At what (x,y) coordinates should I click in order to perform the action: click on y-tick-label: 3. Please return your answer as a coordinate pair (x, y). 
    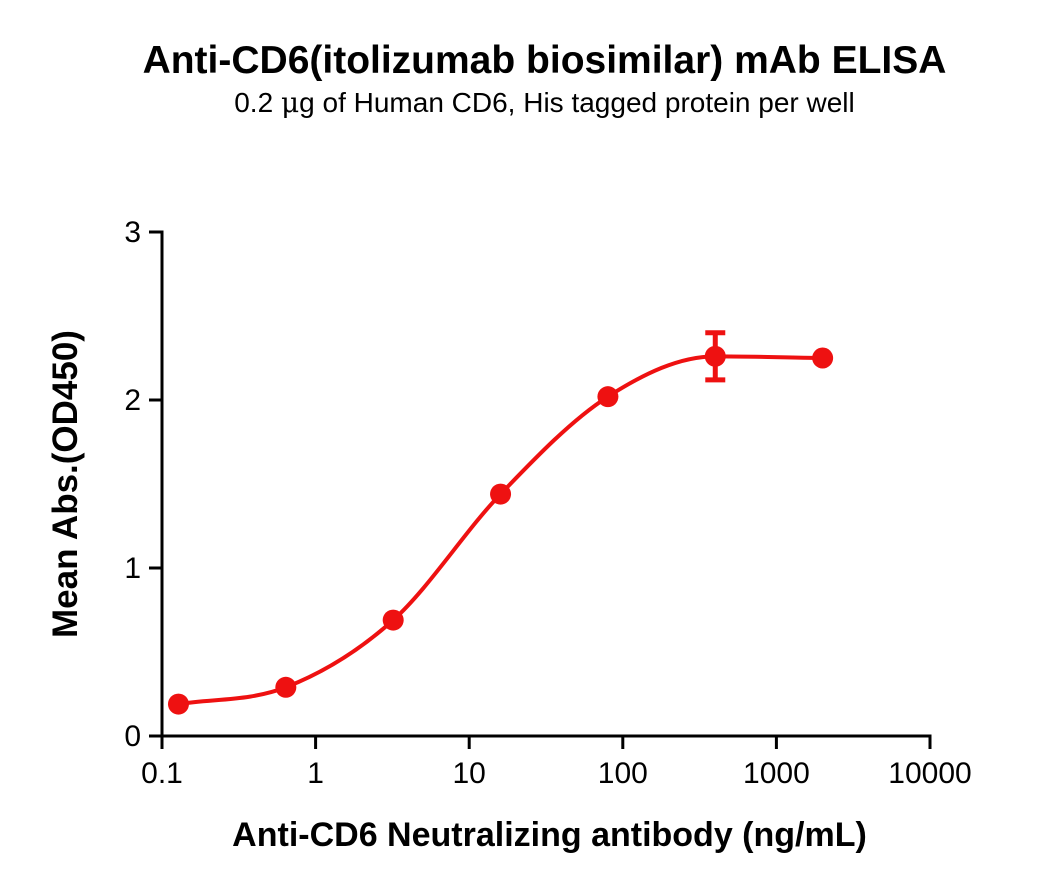
    Looking at the image, I should click on (132, 232).